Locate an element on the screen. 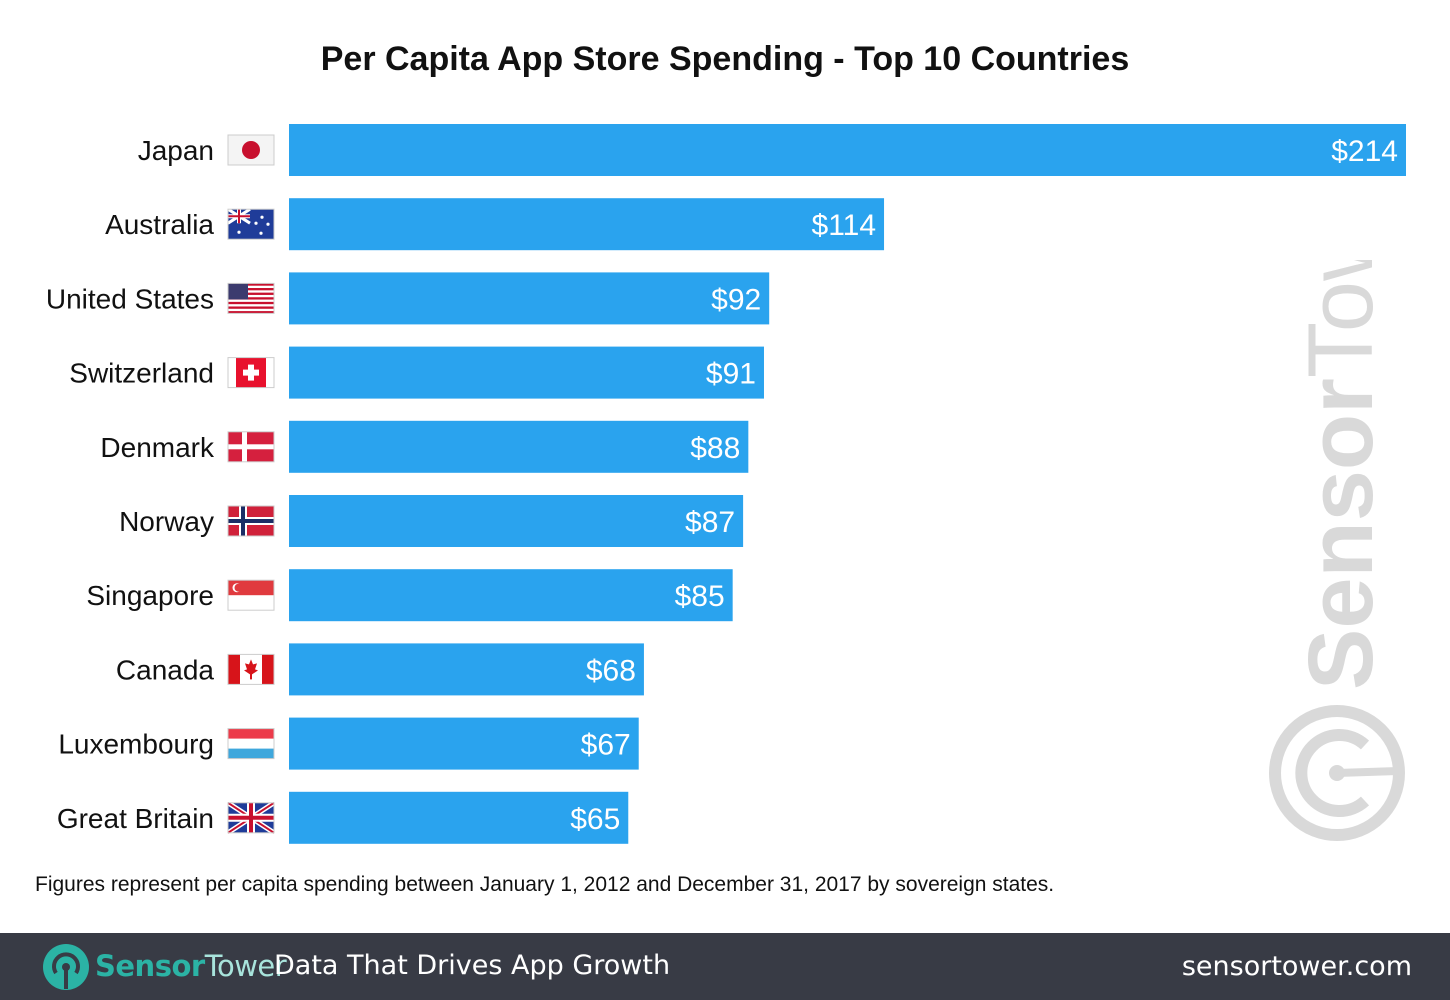 The image size is (1450, 1000). canada-flag-icon is located at coordinates (251, 669).